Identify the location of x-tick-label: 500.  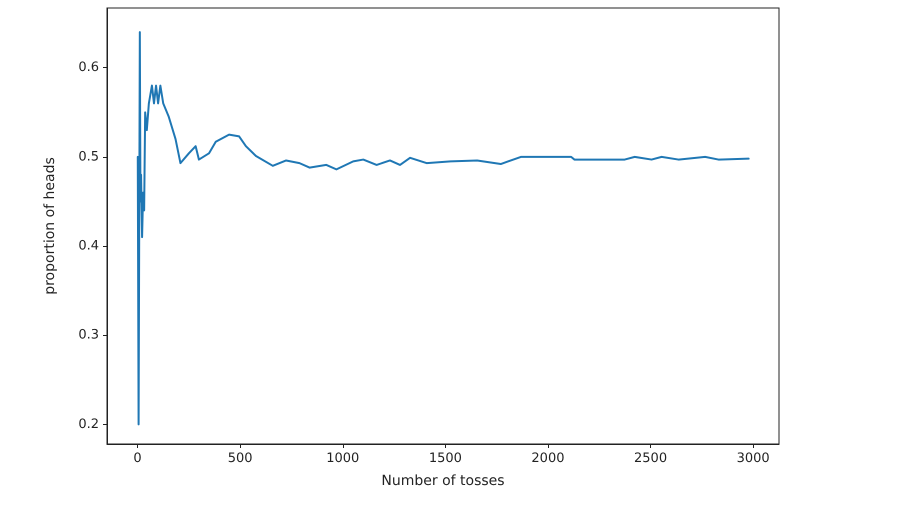
(240, 458).